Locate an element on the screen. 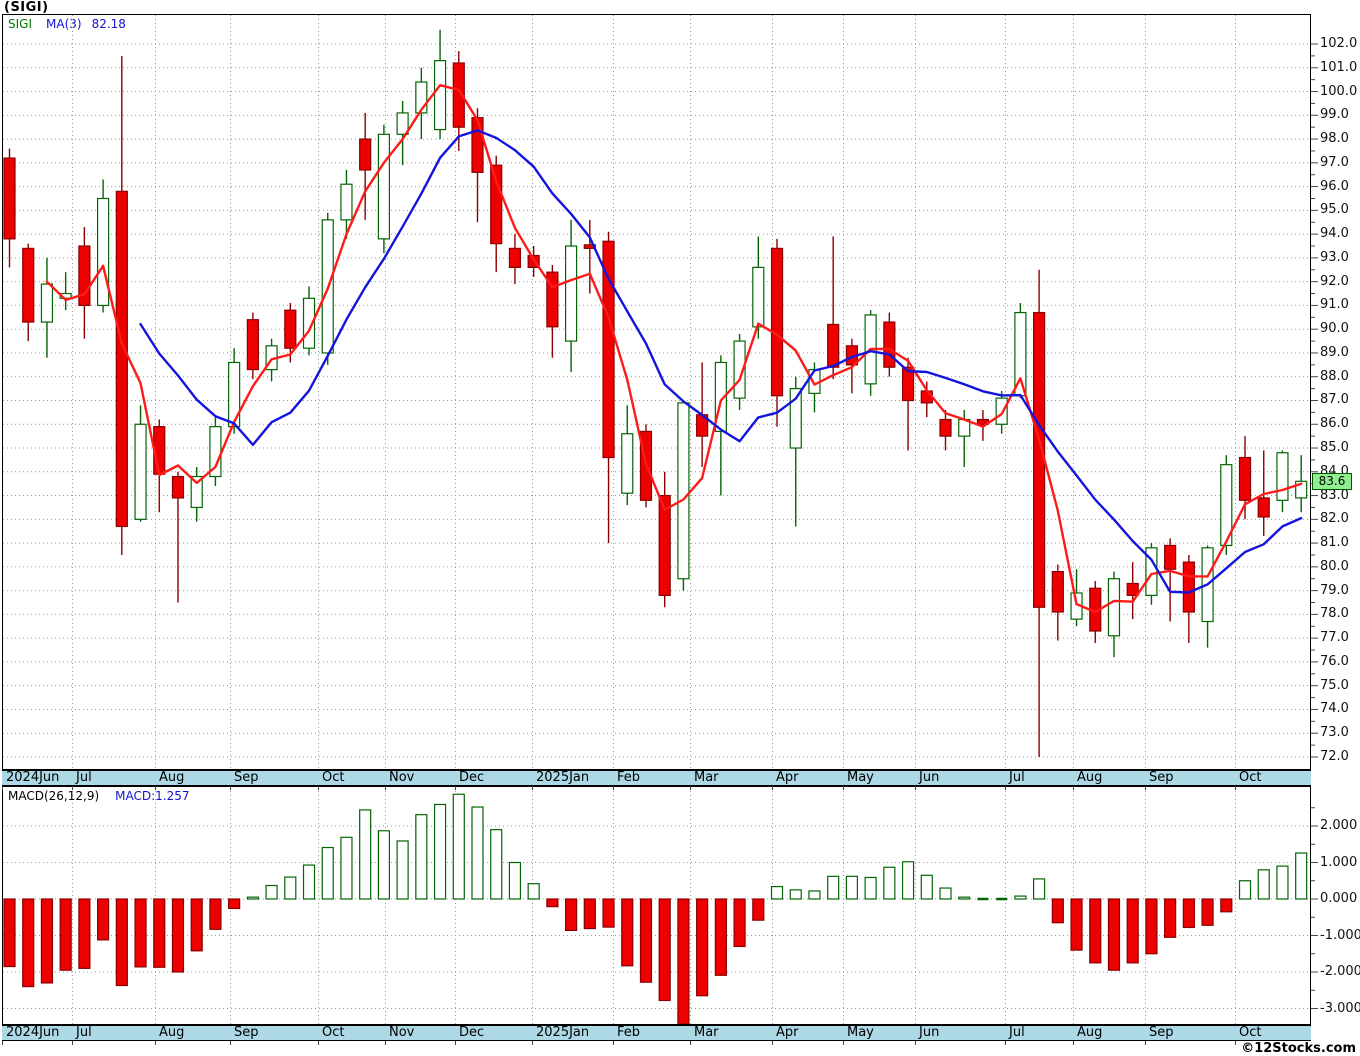 The width and height of the screenshot is (1360, 1056). copyright-label: ©12Stocks.com is located at coordinates (1298, 1048).